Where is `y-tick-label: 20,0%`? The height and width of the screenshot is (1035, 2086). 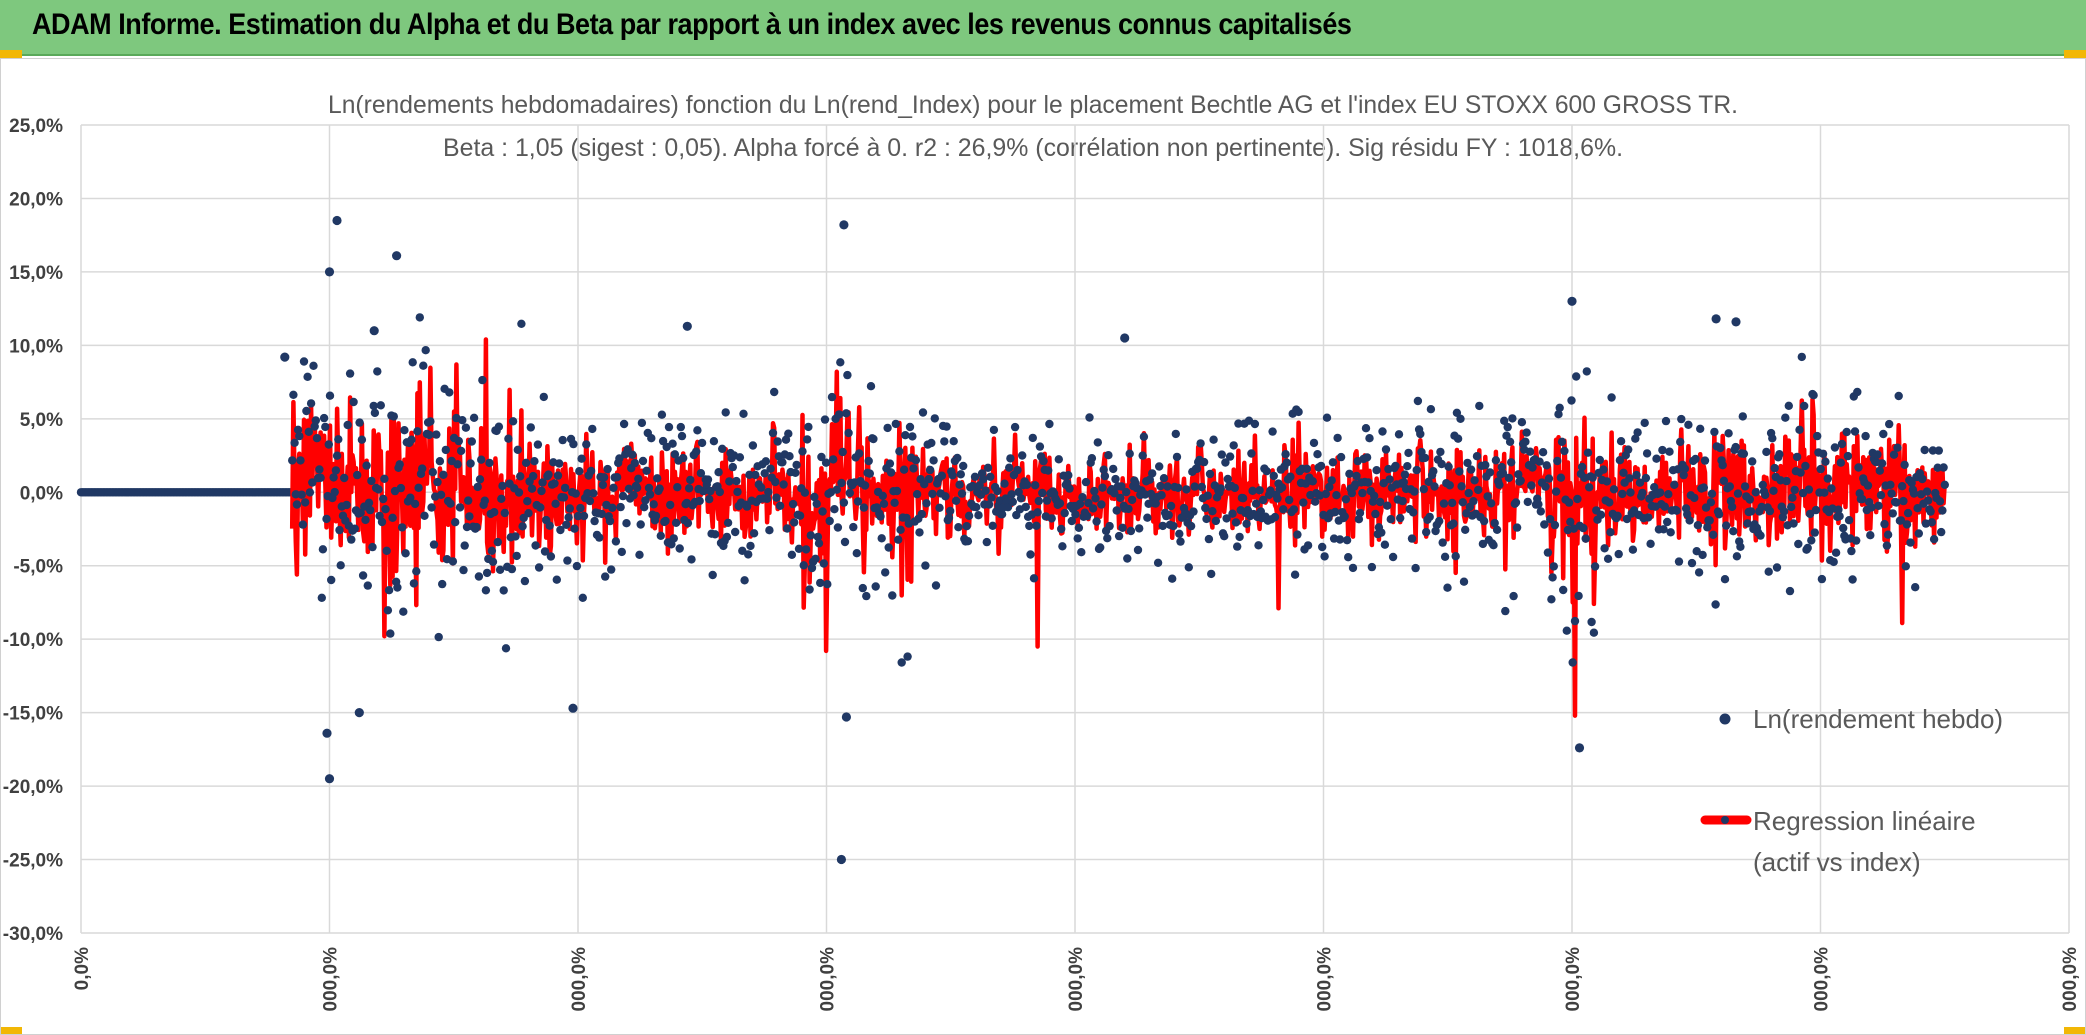 y-tick-label: 20,0% is located at coordinates (36, 199).